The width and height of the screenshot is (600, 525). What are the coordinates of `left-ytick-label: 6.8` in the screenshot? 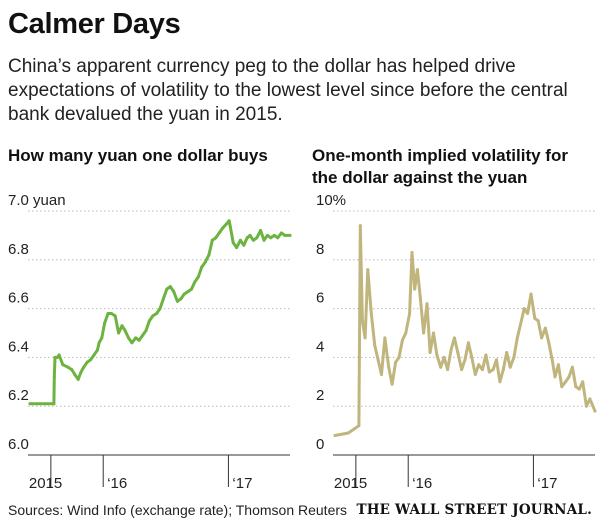 It's located at (18, 249).